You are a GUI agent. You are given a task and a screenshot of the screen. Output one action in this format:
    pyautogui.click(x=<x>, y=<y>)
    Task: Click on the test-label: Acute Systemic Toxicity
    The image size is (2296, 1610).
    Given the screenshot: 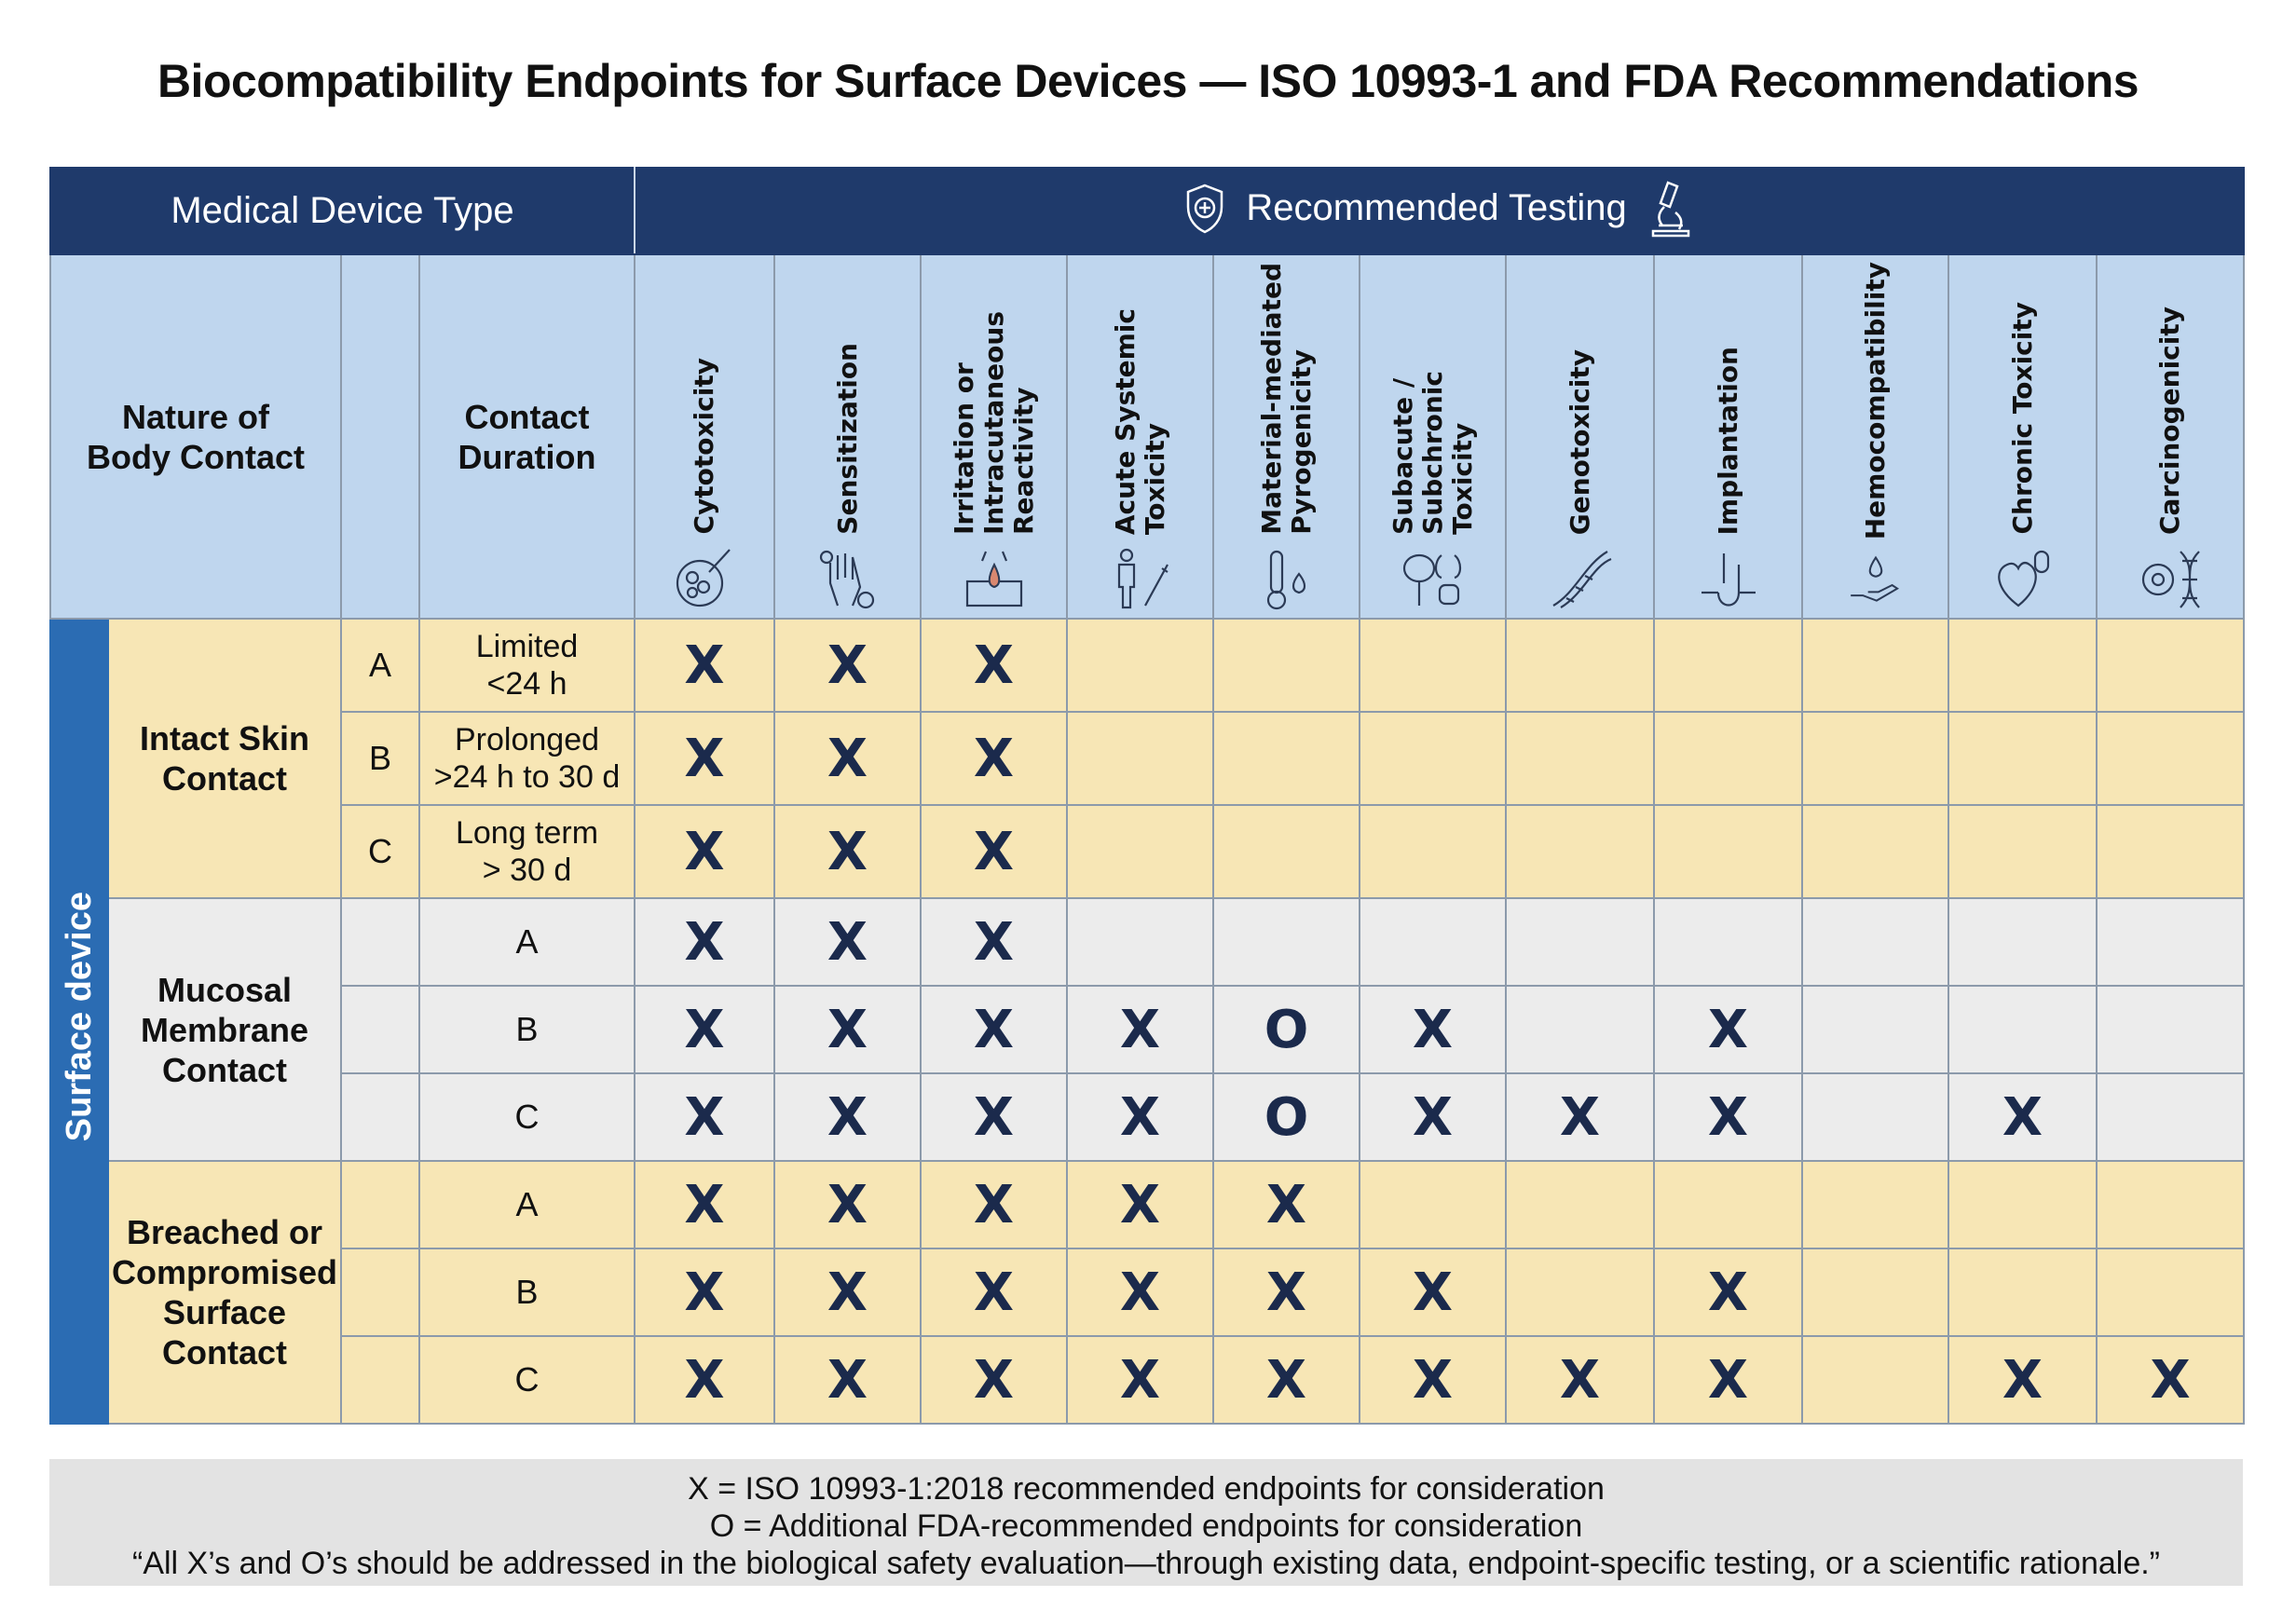 What is the action you would take?
    pyautogui.click(x=1139, y=421)
    